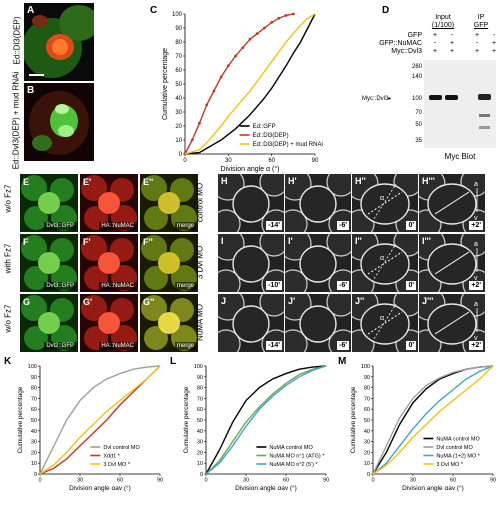  What do you see at coordinates (411, 345) in the screenshot?
I see `hij-time: 0'` at bounding box center [411, 345].